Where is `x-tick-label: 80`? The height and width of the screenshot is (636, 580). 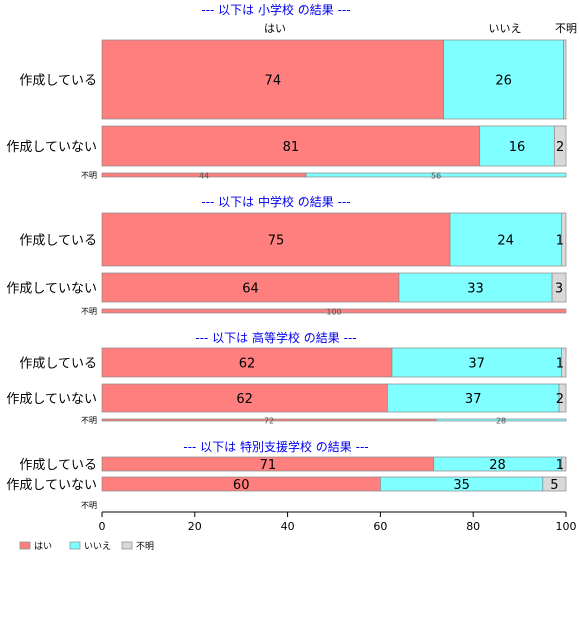 x-tick-label: 80 is located at coordinates (473, 526).